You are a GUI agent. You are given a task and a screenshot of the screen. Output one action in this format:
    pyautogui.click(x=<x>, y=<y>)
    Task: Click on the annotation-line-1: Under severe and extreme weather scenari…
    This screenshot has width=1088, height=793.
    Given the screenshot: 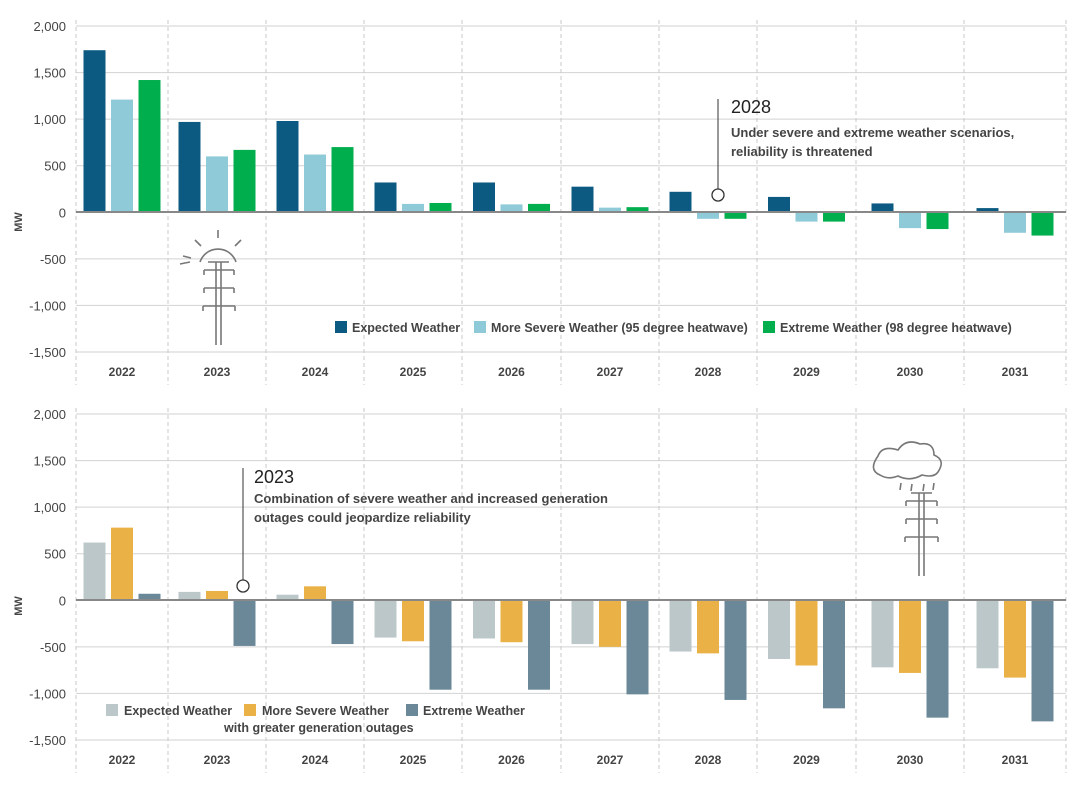 What is the action you would take?
    pyautogui.click(x=872, y=132)
    